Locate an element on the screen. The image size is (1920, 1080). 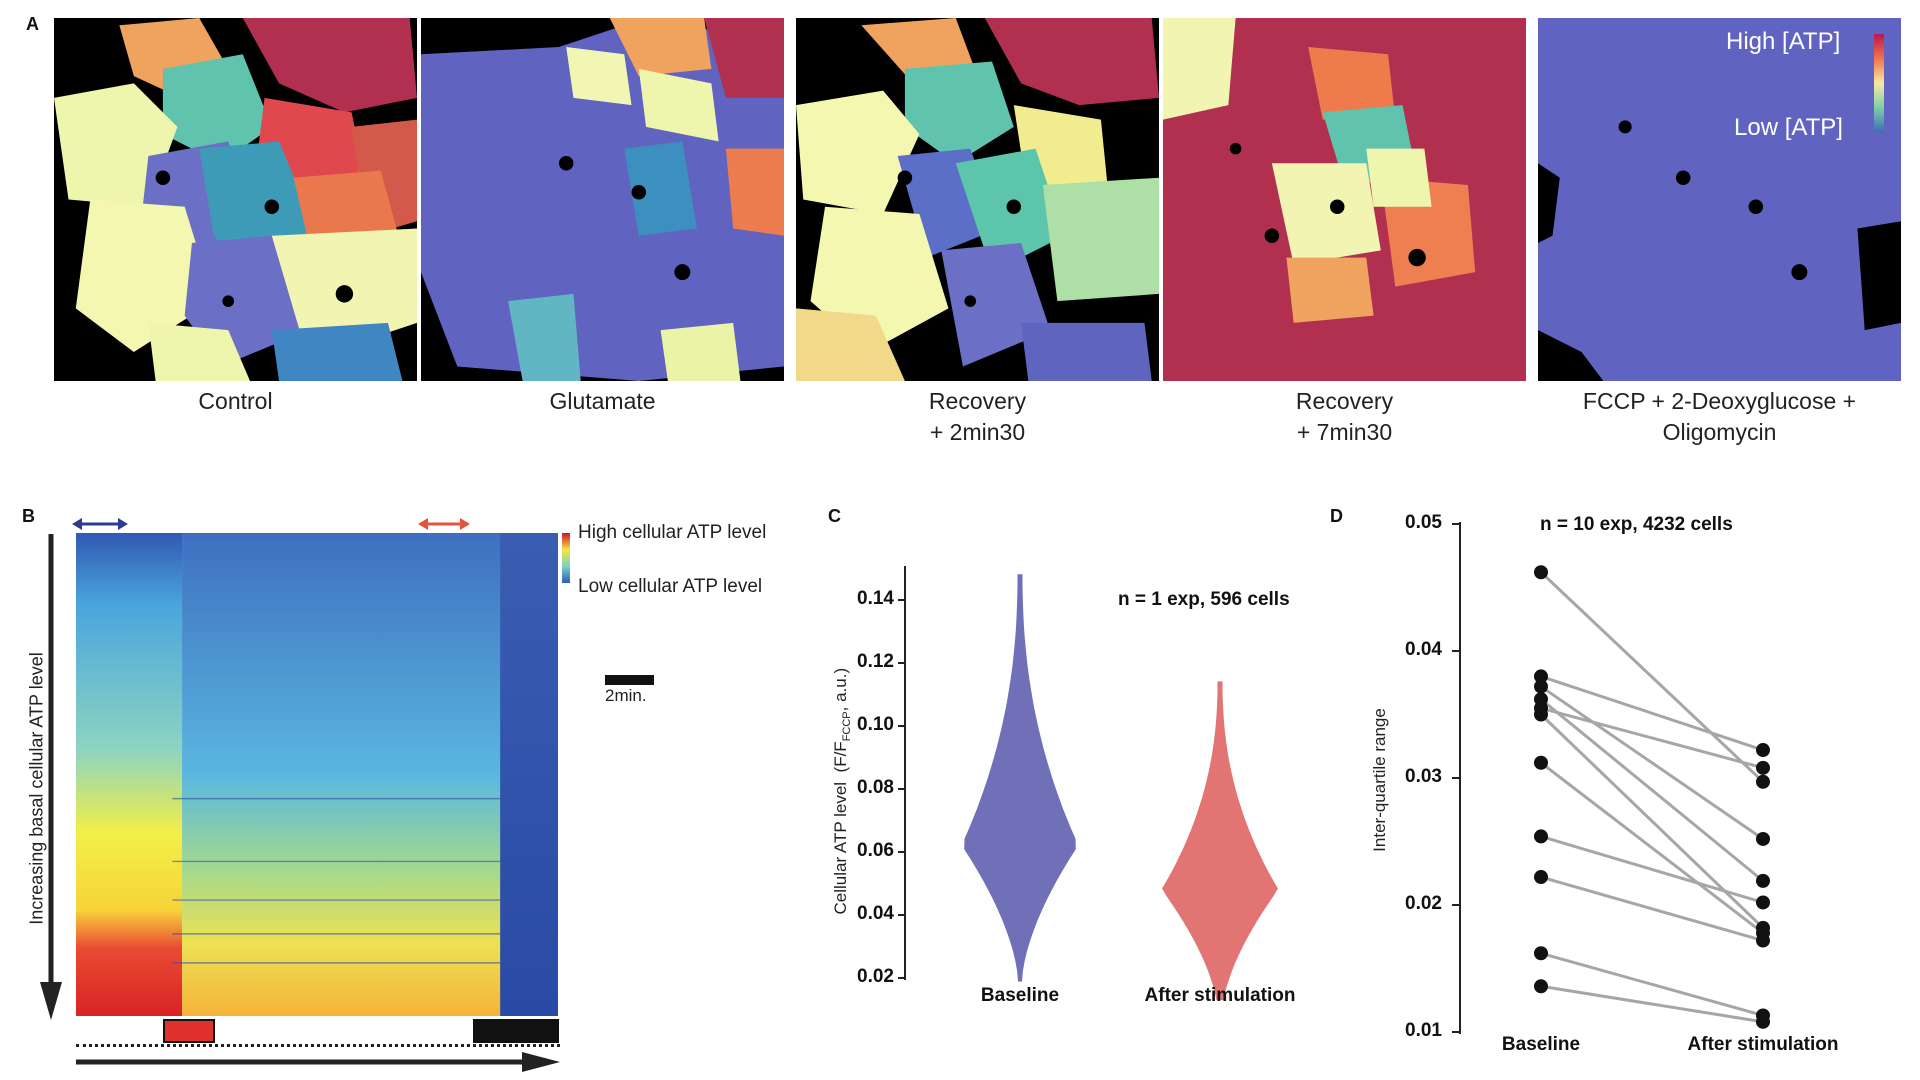
c-tick-label: 0.02 is located at coordinates (875, 976).